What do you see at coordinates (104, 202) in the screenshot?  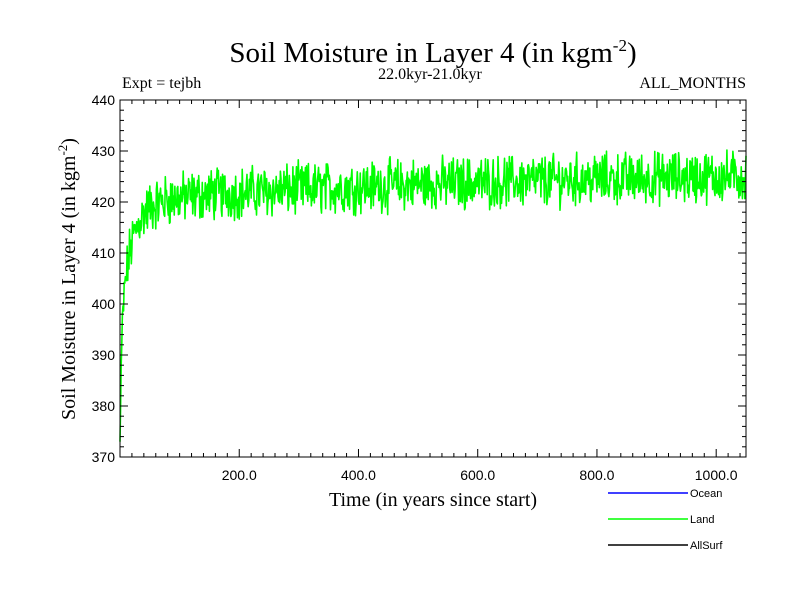 I see `y-tick-label: 420` at bounding box center [104, 202].